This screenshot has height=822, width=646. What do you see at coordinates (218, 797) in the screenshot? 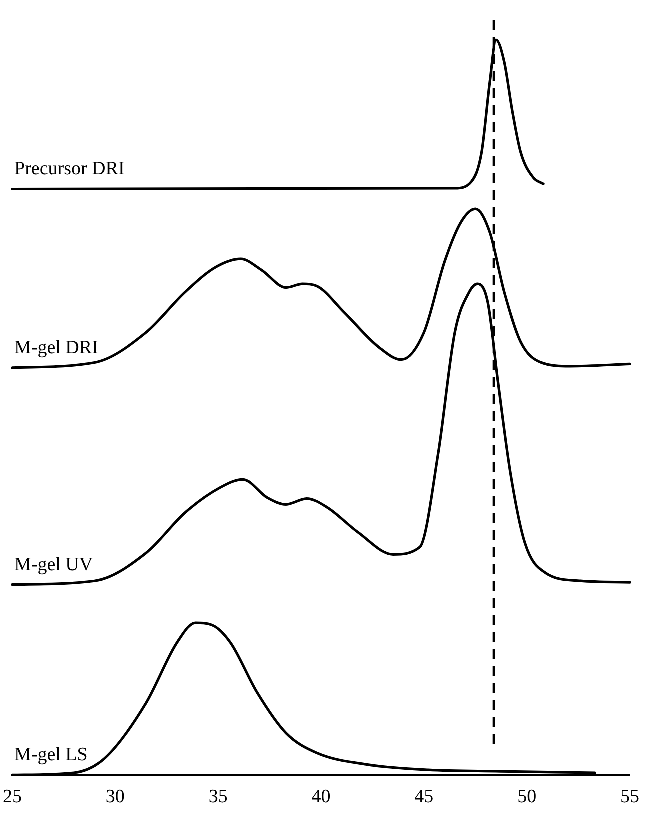
I see `x-tick-label: 35` at bounding box center [218, 797].